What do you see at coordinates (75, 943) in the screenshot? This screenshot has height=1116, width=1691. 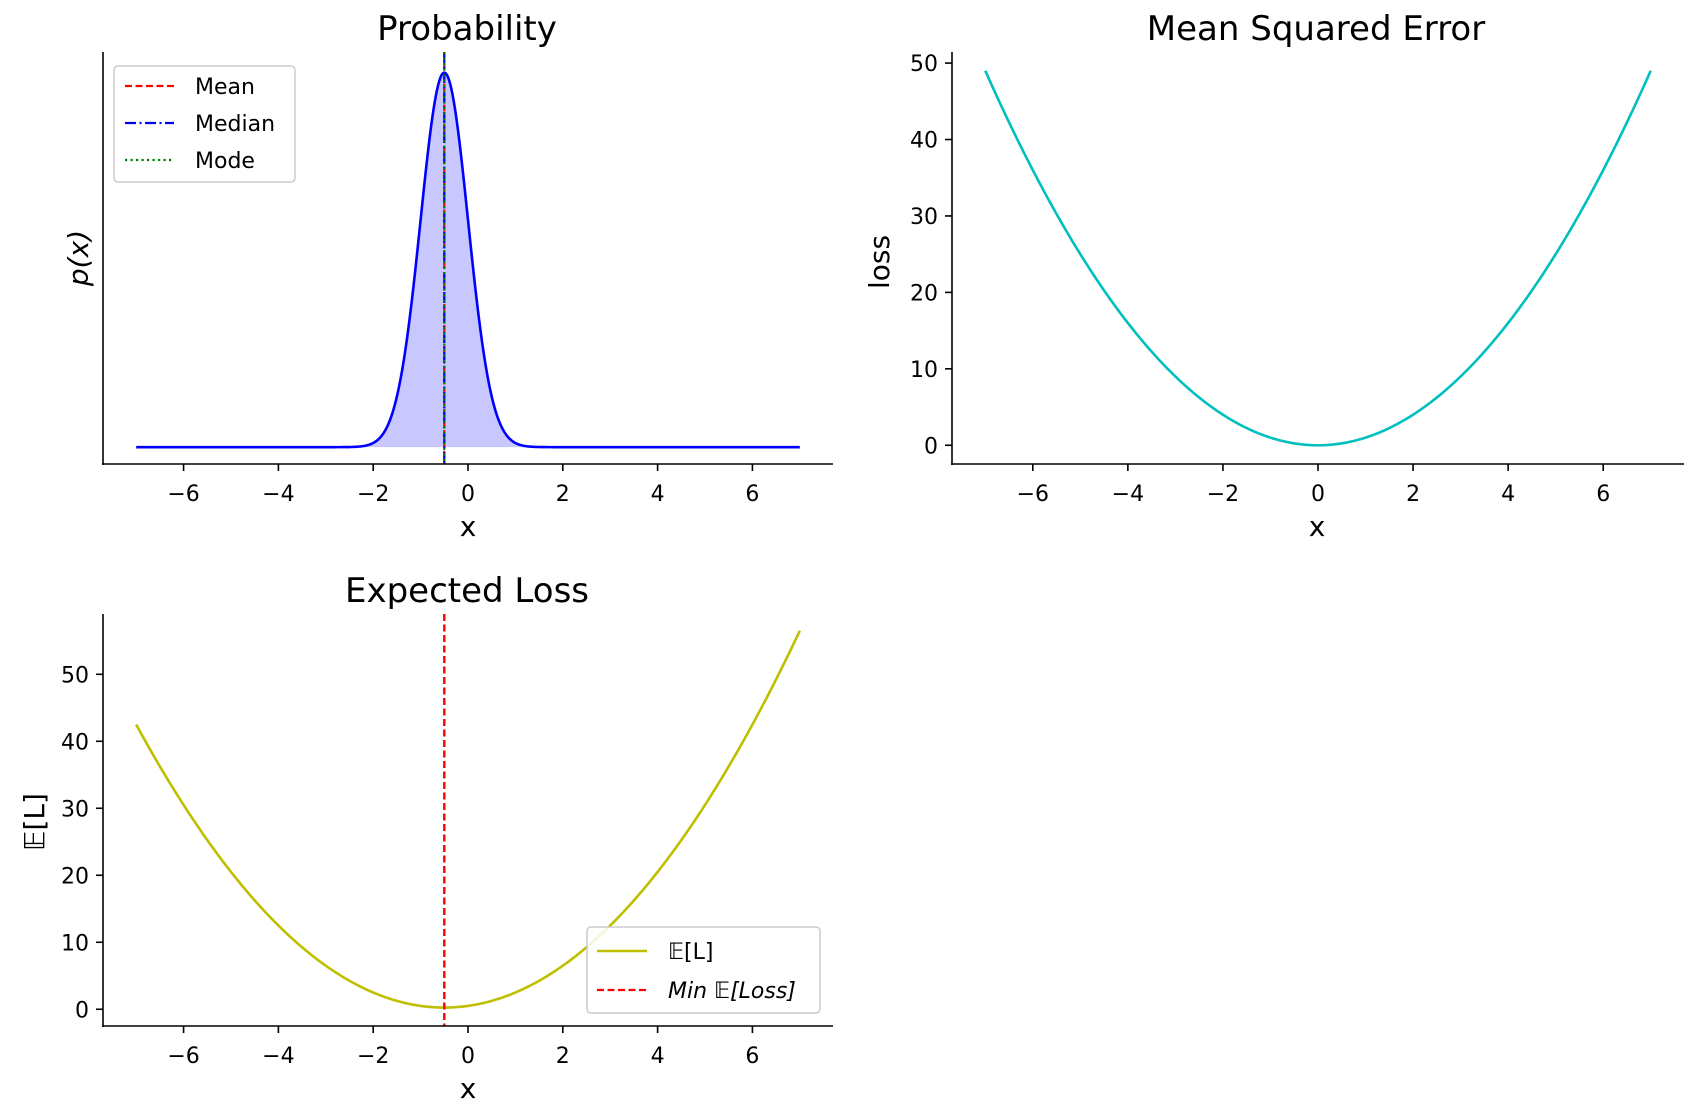 I see `expected-loss-y-tick-label: 10` at bounding box center [75, 943].